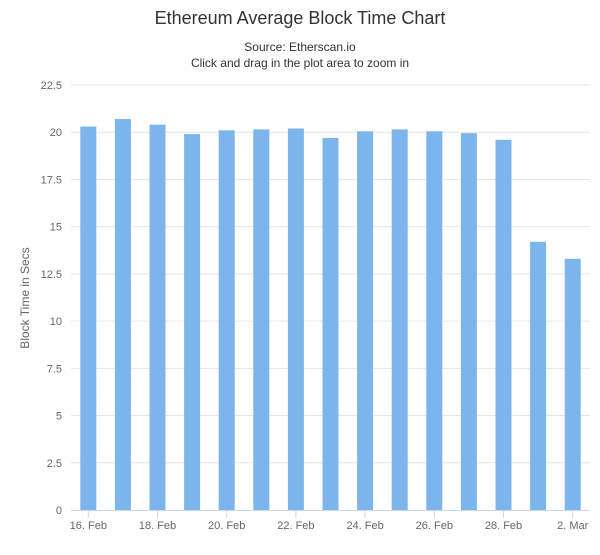 This screenshot has width=600, height=555. Describe the element at coordinates (88, 318) in the screenshot. I see `bar-16-feb` at that location.